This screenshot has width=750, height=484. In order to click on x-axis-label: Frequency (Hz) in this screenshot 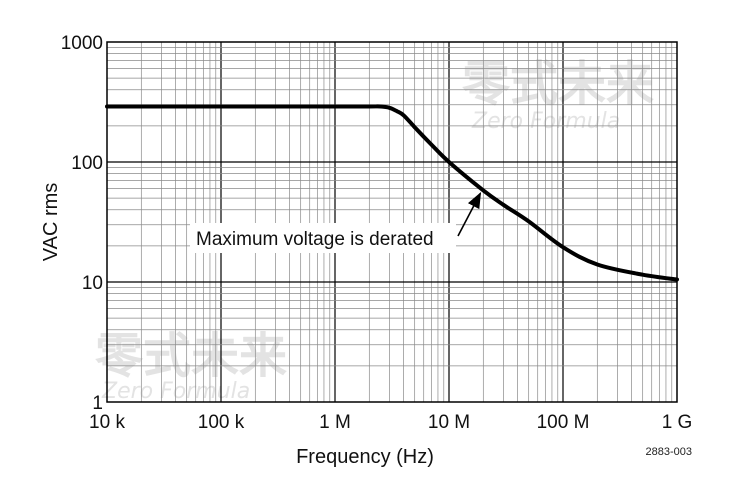, I will do `click(365, 457)`.